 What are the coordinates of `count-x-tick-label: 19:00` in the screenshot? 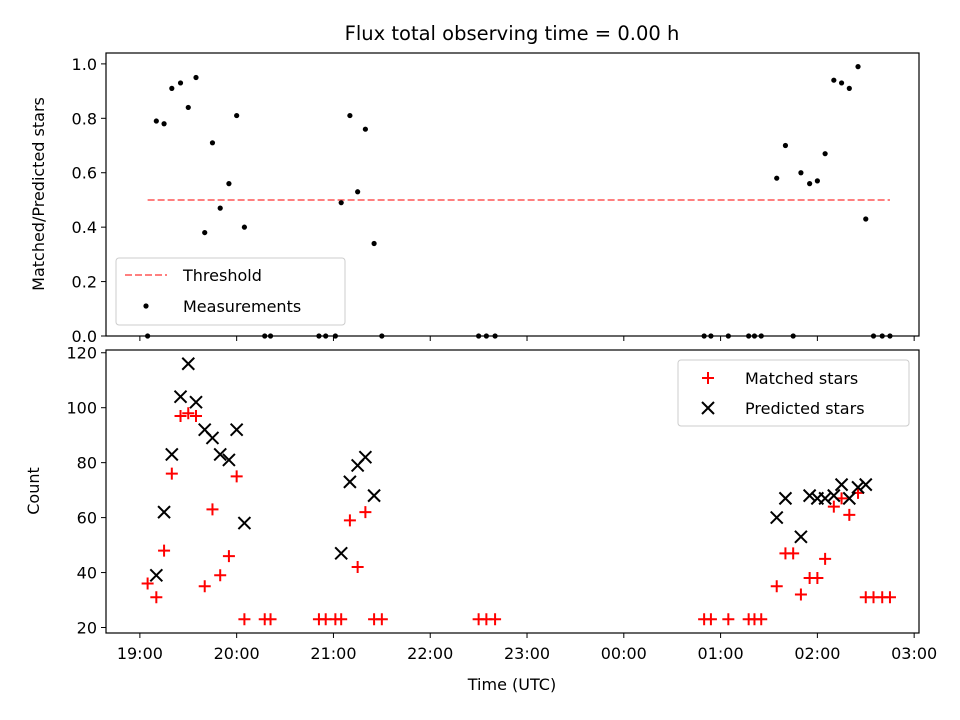 It's located at (140, 653).